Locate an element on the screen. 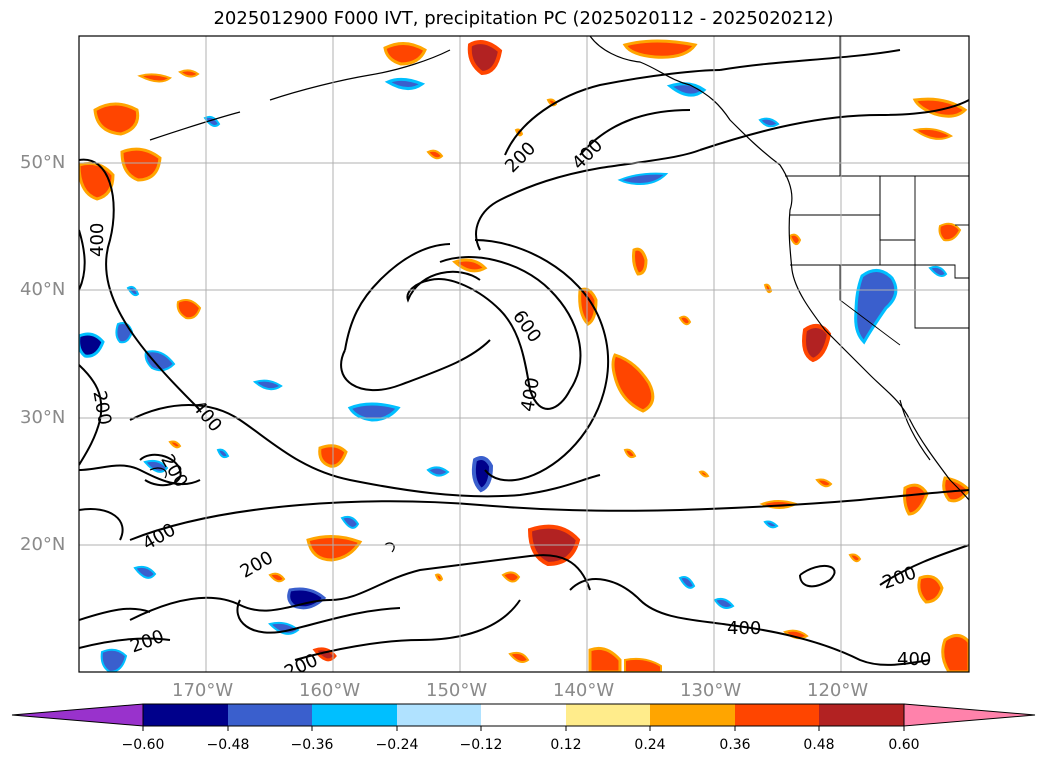 Image resolution: width=1047 pixels, height=765 pixels. lat-label-20n: 20°N is located at coordinates (43, 544).